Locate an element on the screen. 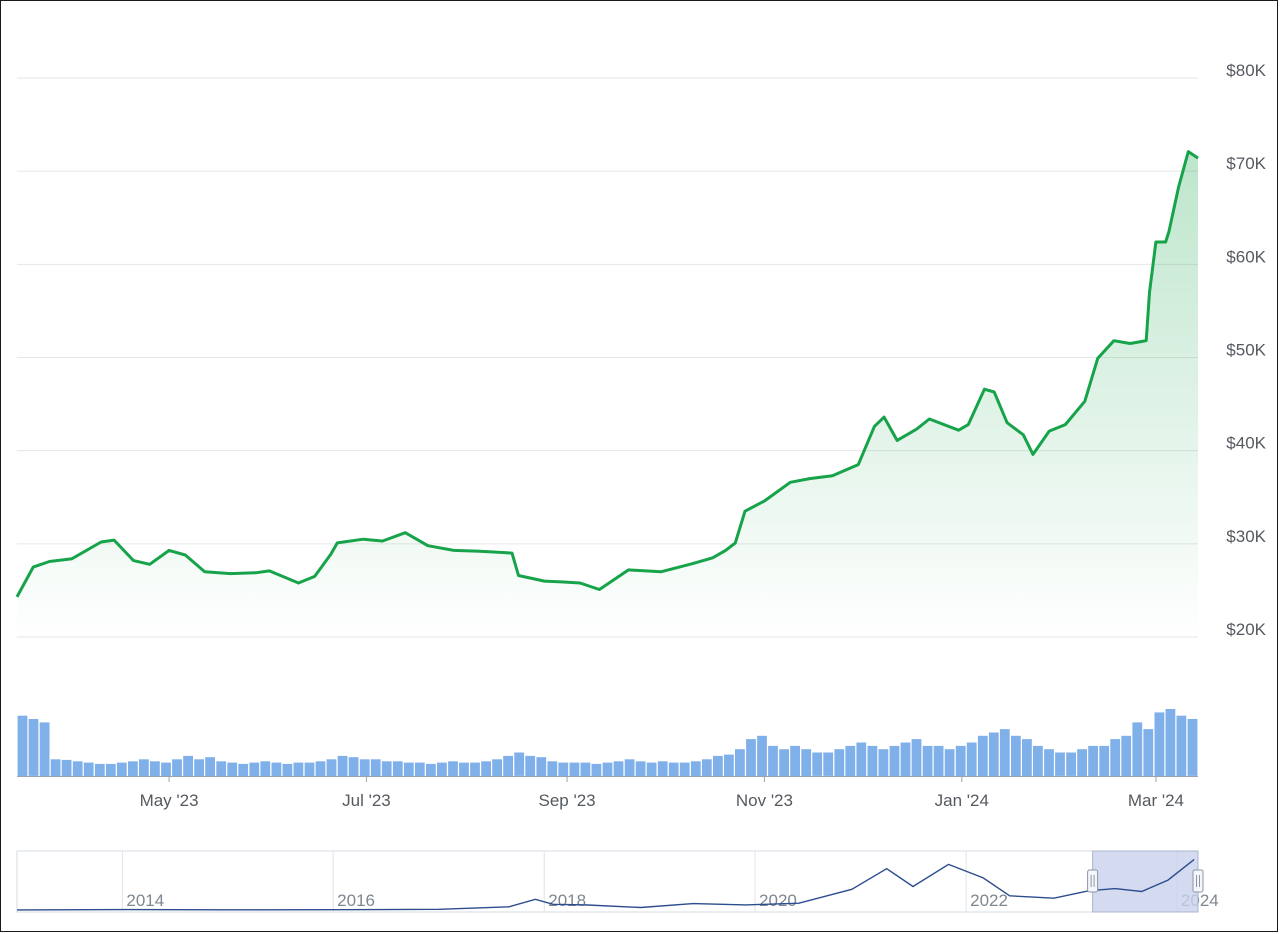 This screenshot has width=1280, height=934. navigator-year-label: 2016 is located at coordinates (356, 900).